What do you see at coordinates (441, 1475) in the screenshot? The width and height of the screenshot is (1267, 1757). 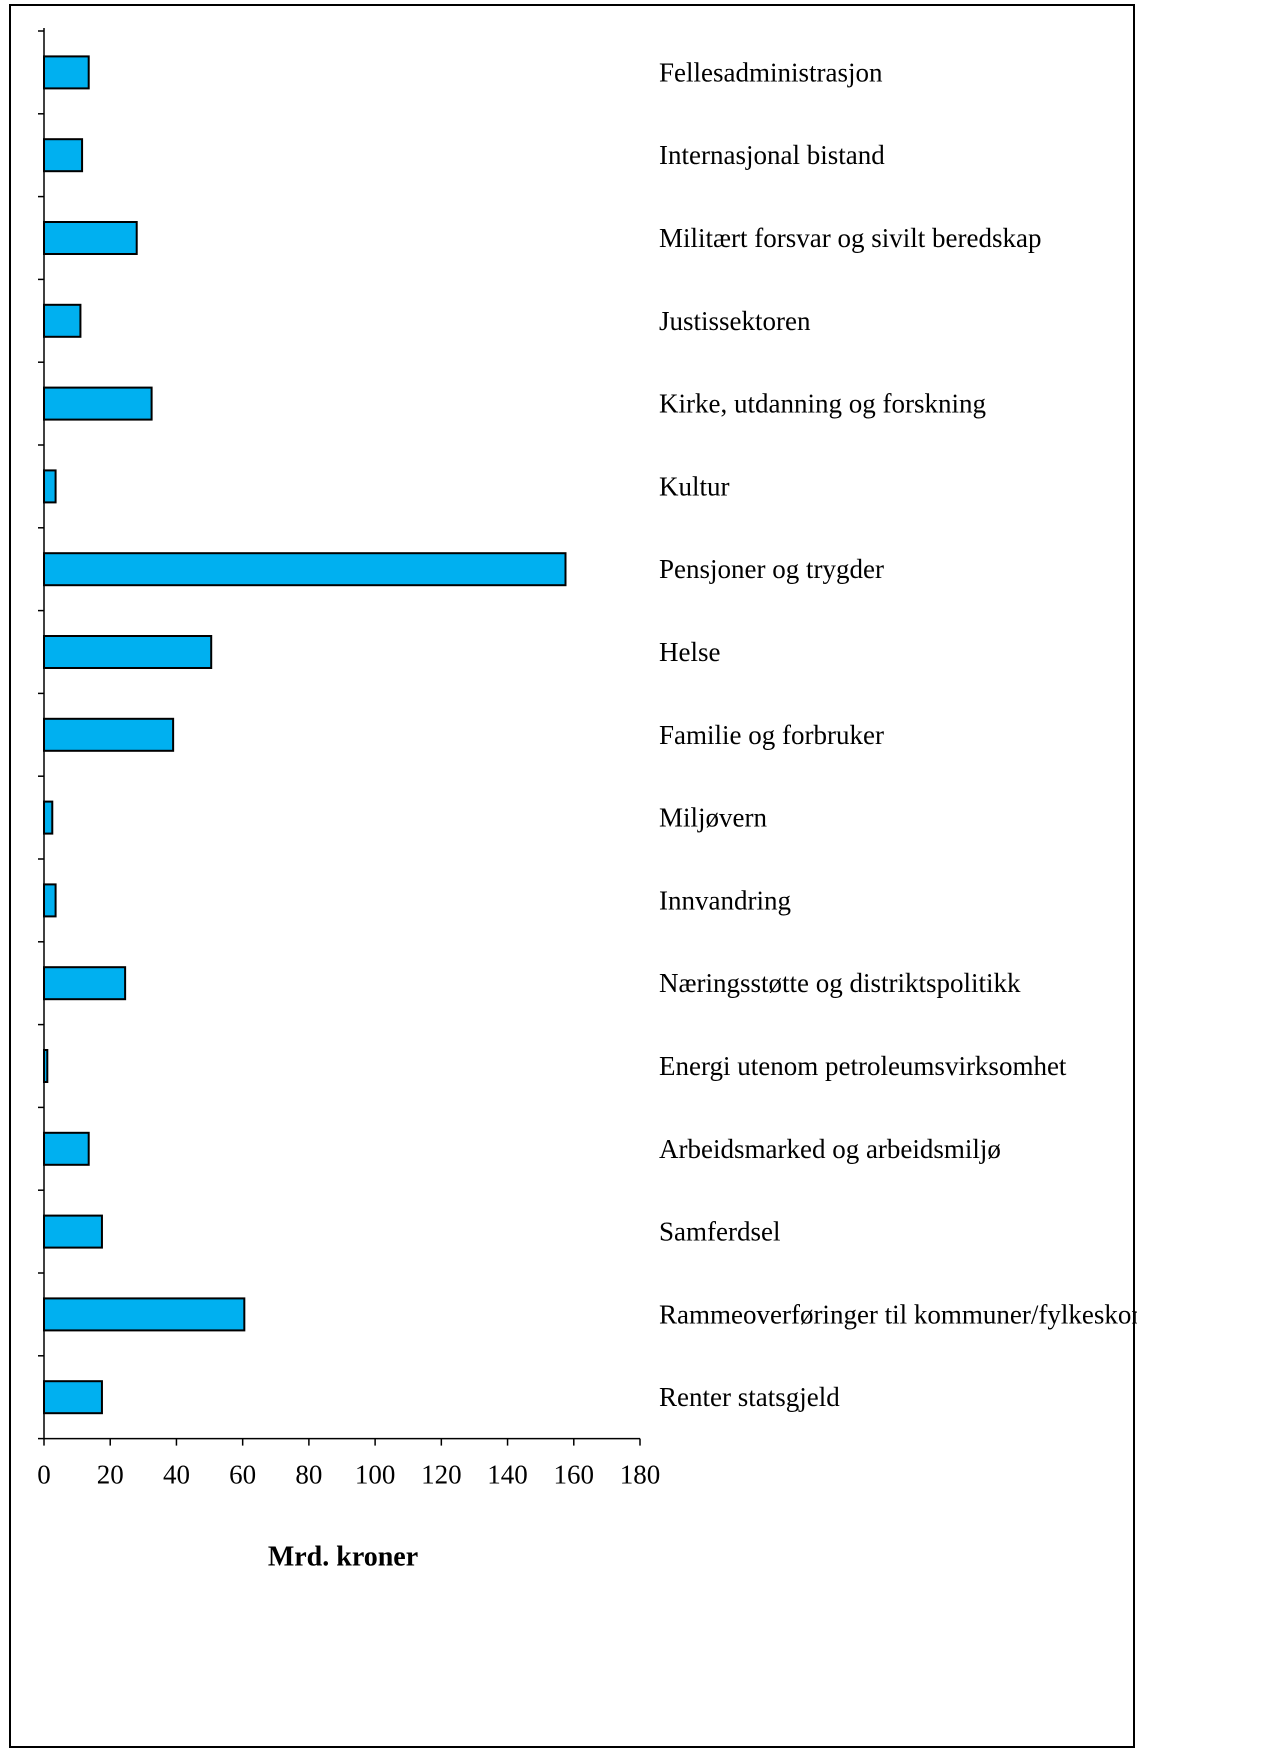 I see `x-tick-label: 120` at bounding box center [441, 1475].